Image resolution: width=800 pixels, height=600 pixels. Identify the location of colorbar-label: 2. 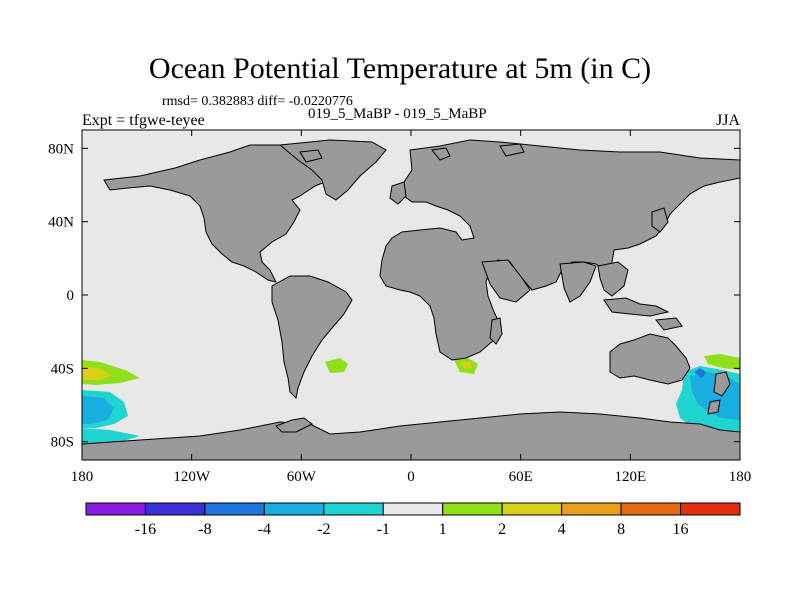
(502, 529).